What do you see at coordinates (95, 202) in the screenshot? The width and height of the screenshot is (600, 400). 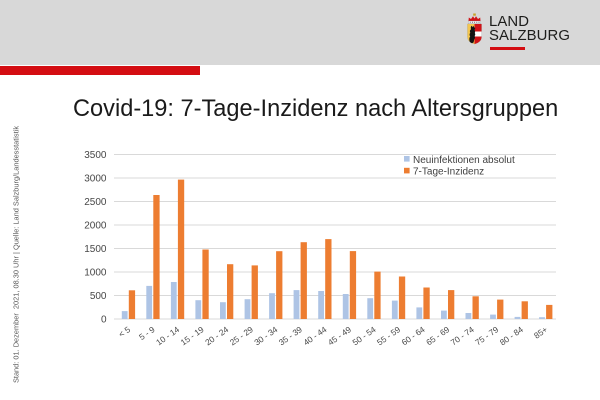 I see `svg-text: 2500` at bounding box center [95, 202].